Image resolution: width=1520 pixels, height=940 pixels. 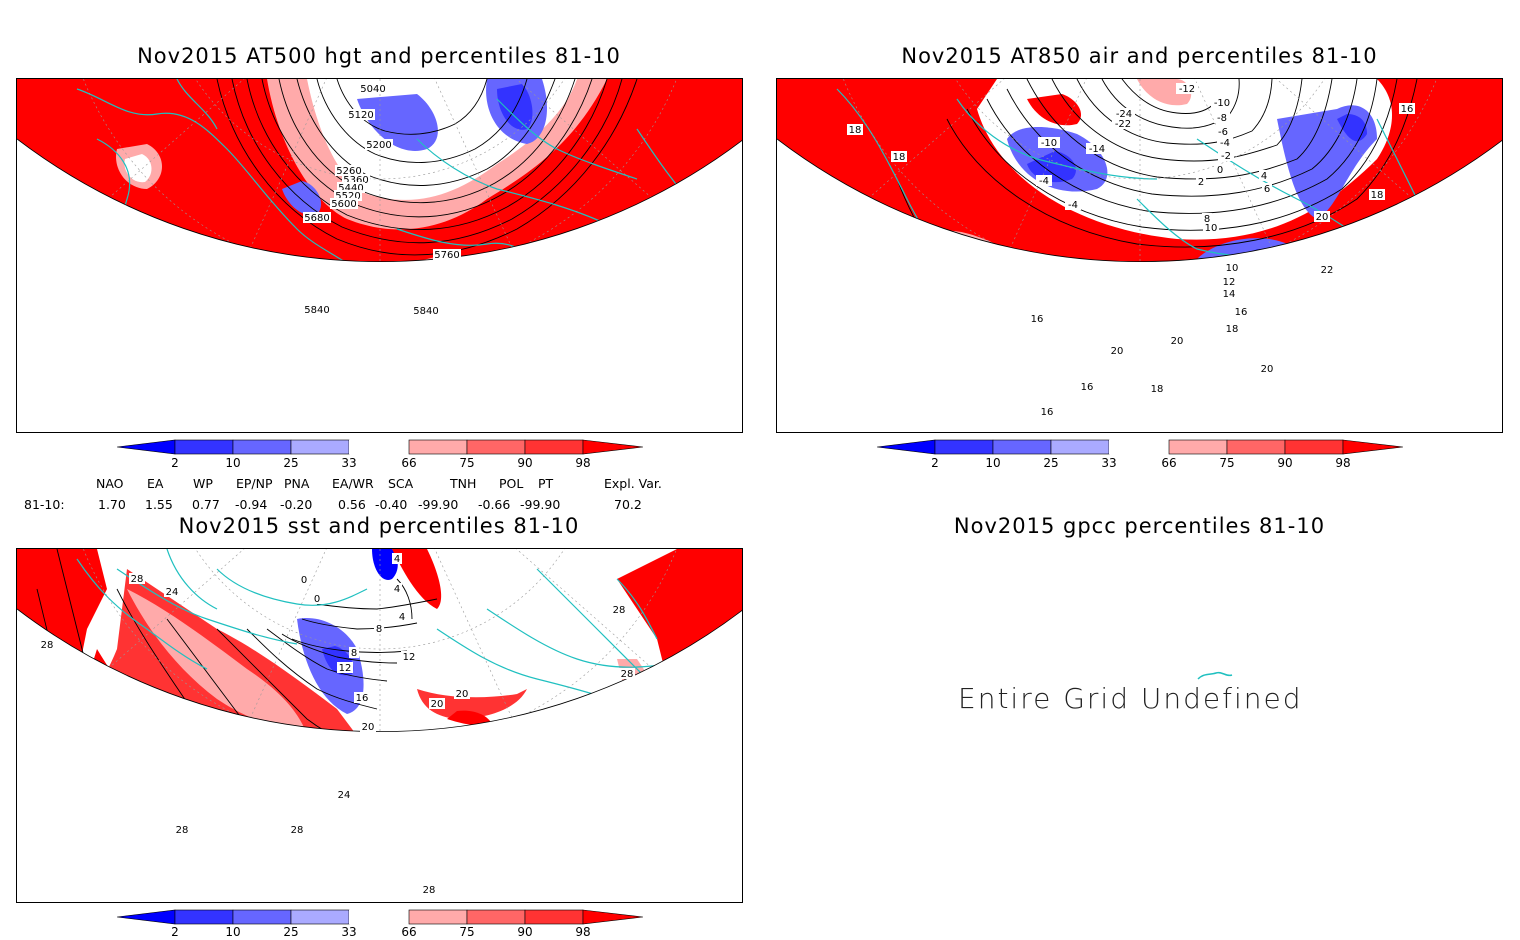 I want to click on index-value: -0.20, so click(x=296, y=504).